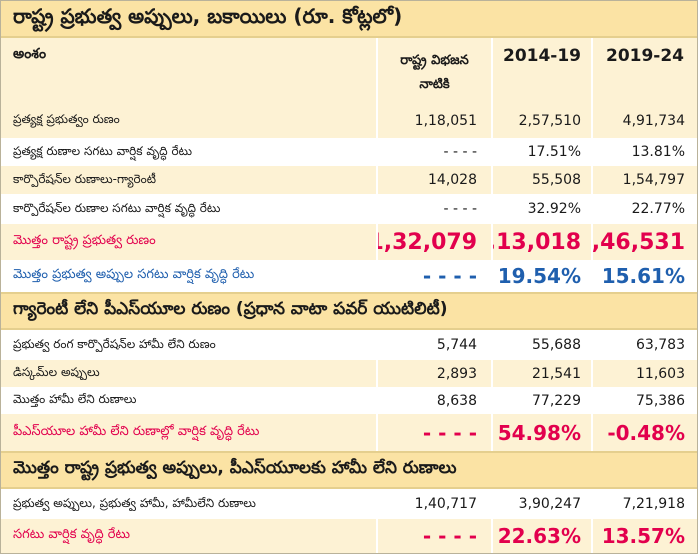 This screenshot has height=554, width=698. What do you see at coordinates (644, 432) in the screenshot?
I see `row-value: -0.48%` at bounding box center [644, 432].